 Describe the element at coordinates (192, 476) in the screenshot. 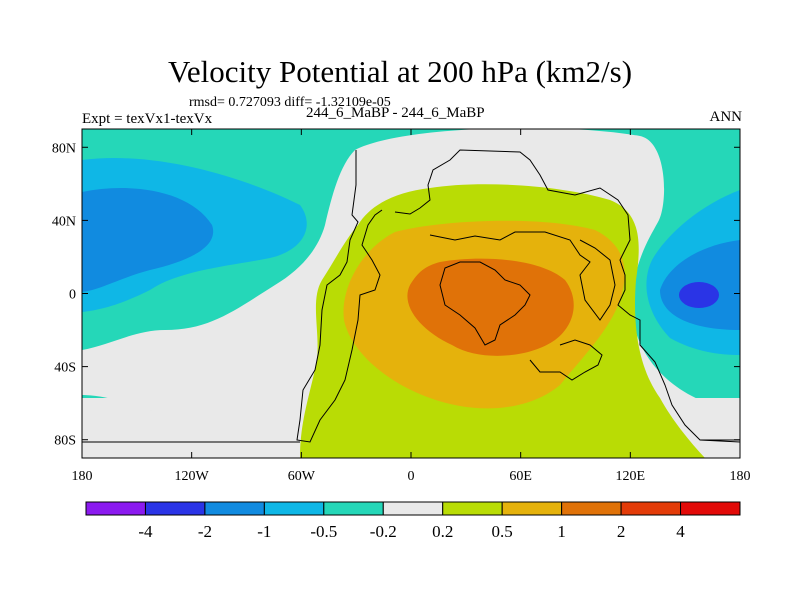

I see `x-tick-label: 120W` at that location.